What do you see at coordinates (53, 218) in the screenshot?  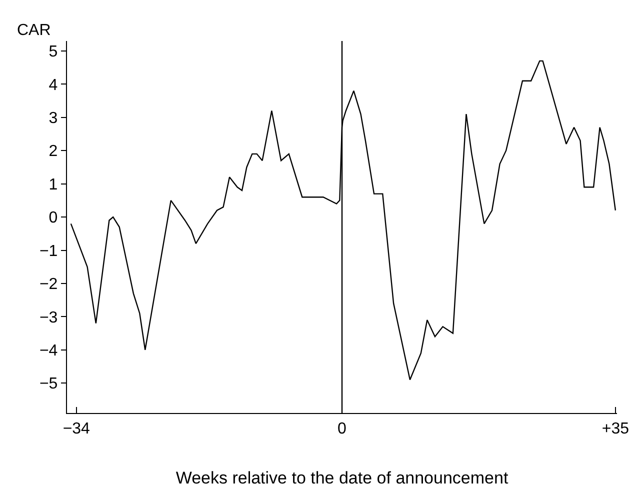 I see `y-tick-label: 0` at bounding box center [53, 218].